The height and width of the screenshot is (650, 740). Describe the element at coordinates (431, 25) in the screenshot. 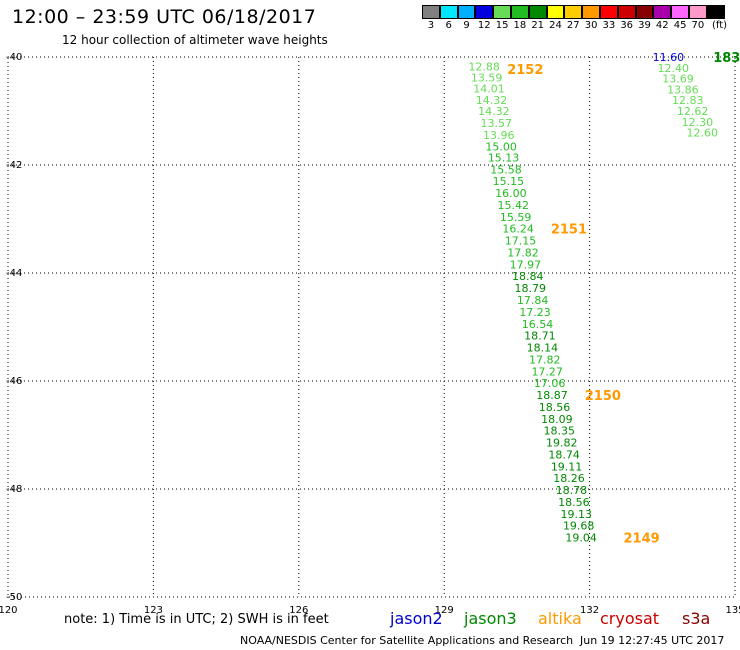

I see `scale-label: 3` at that location.